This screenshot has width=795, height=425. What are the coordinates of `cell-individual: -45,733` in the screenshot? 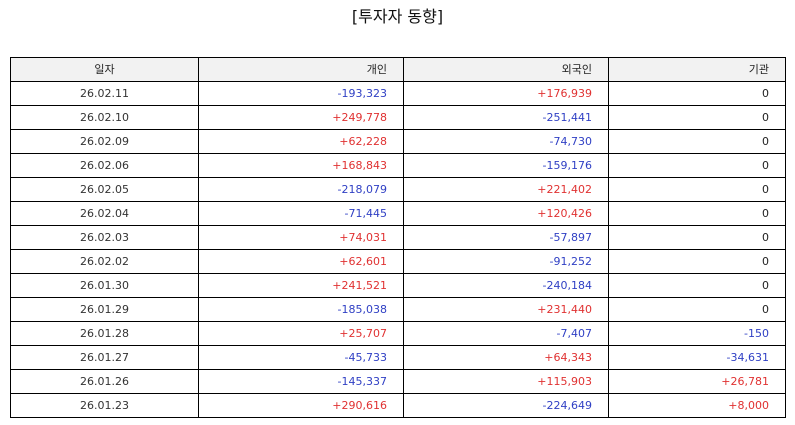 It's located at (301, 357).